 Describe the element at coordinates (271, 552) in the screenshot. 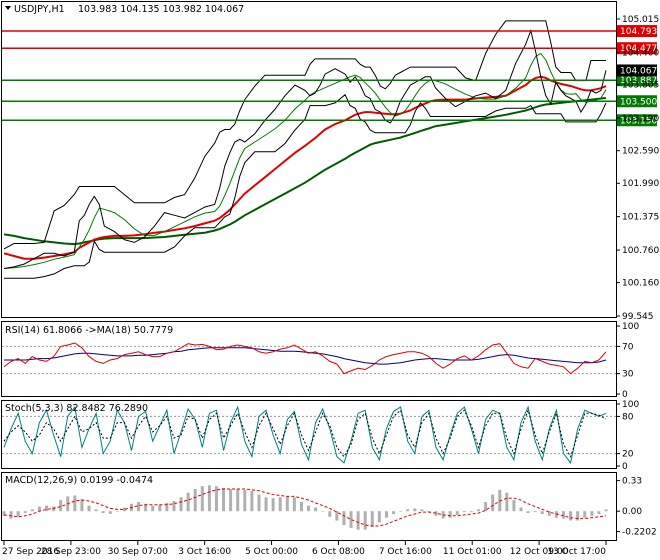

I see `time-axis-label: 5 Oct 00:00` at that location.